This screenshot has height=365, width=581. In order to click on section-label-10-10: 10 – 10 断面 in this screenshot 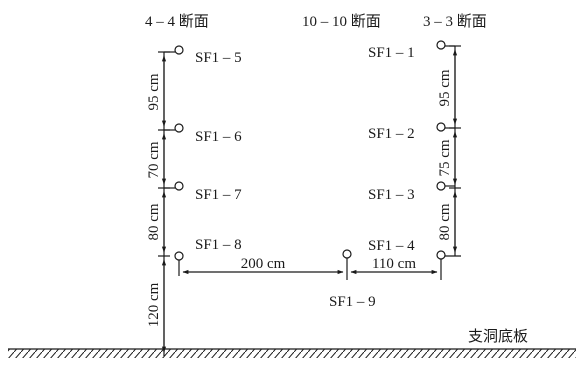, I will do `click(341, 21)`.